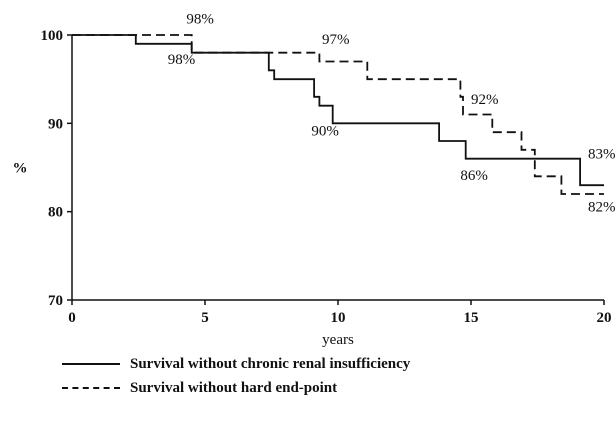 The image size is (615, 427). Describe the element at coordinates (471, 318) in the screenshot. I see `x-tick-label: 15` at that location.